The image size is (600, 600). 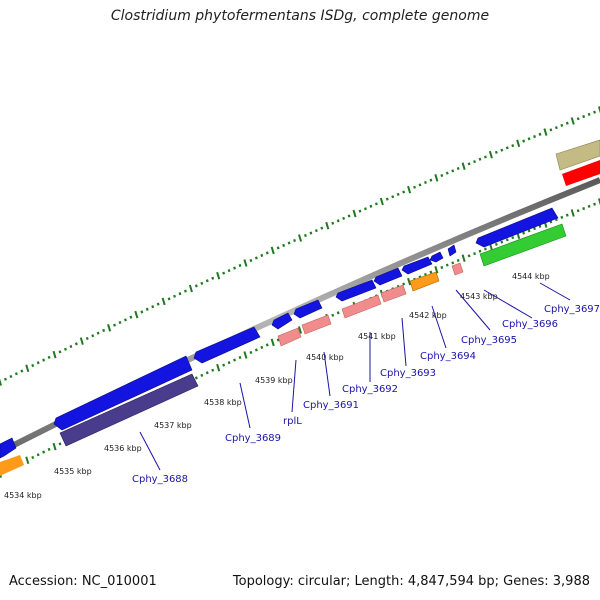 I want to click on scale-label: 4534 kbp, so click(x=23, y=495).